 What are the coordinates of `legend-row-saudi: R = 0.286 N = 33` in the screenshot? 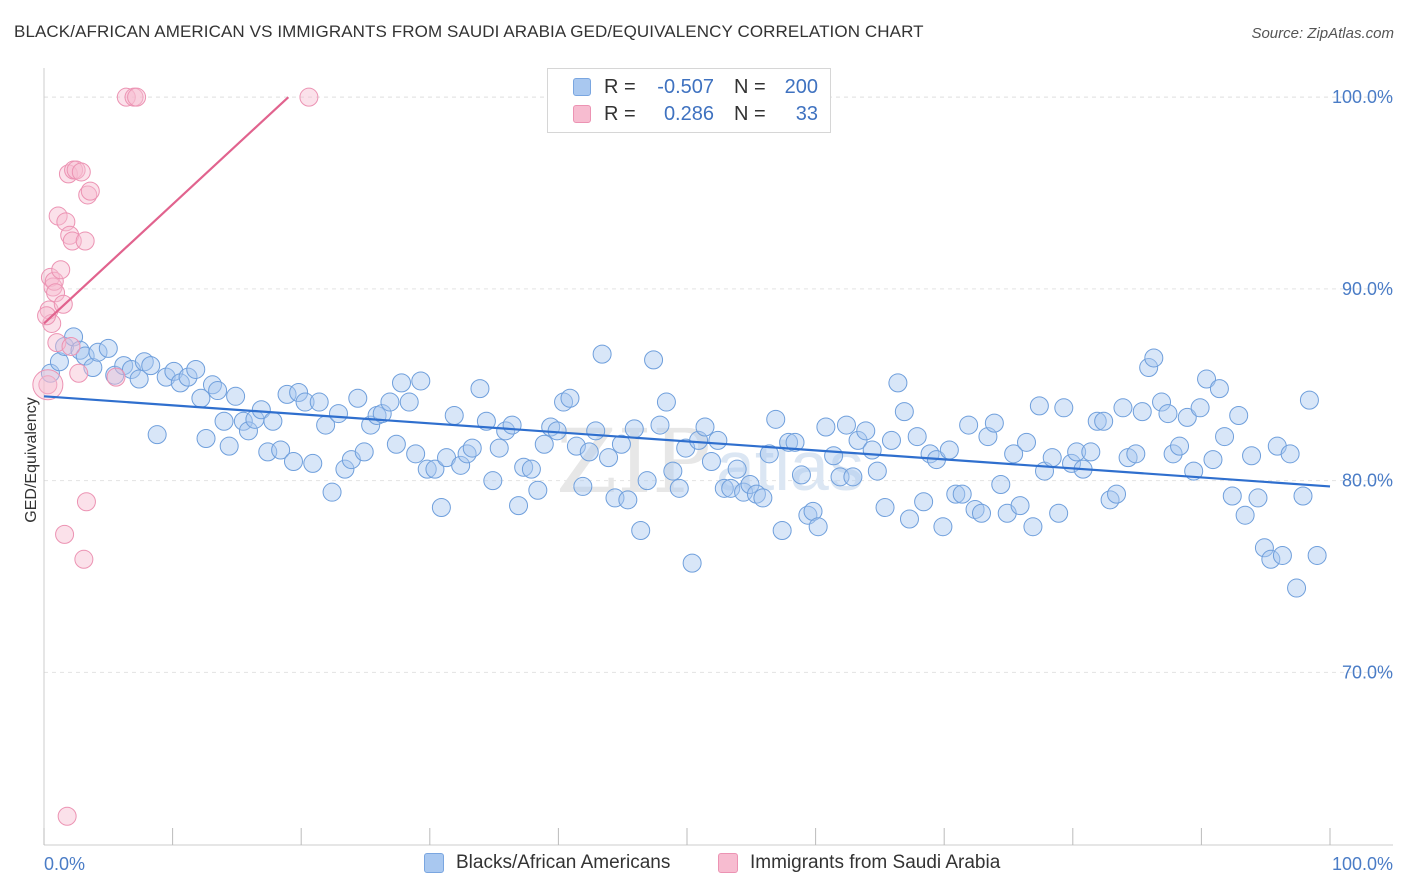 It's located at (683, 114).